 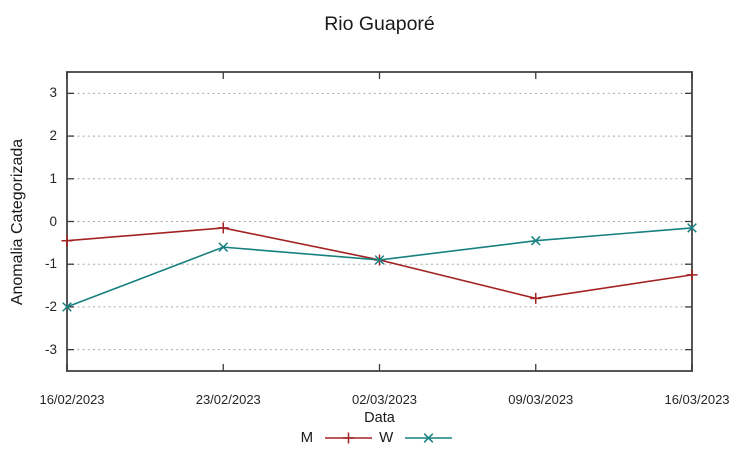 I want to click on x-tick-label: 16/02/2023, so click(x=72, y=399).